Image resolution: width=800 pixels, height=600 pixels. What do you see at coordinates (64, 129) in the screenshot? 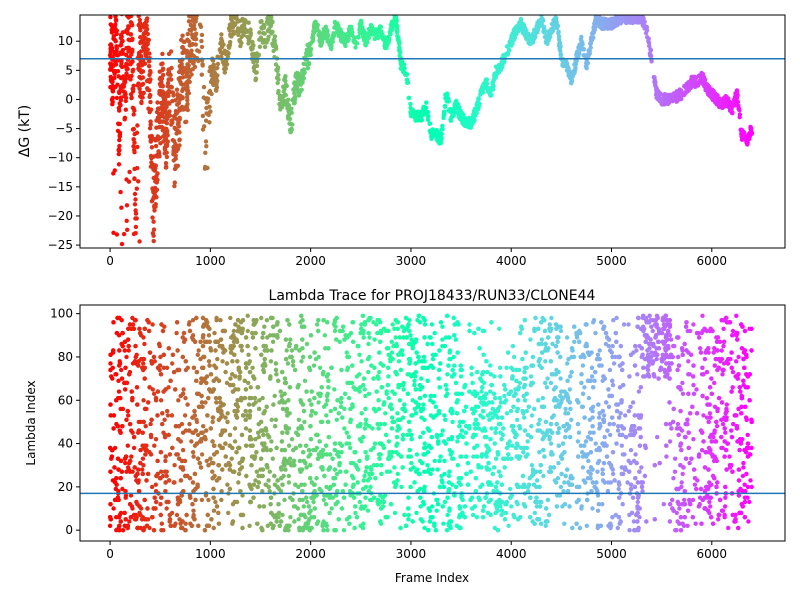
I see `top-y-tick-label: −5` at bounding box center [64, 129].